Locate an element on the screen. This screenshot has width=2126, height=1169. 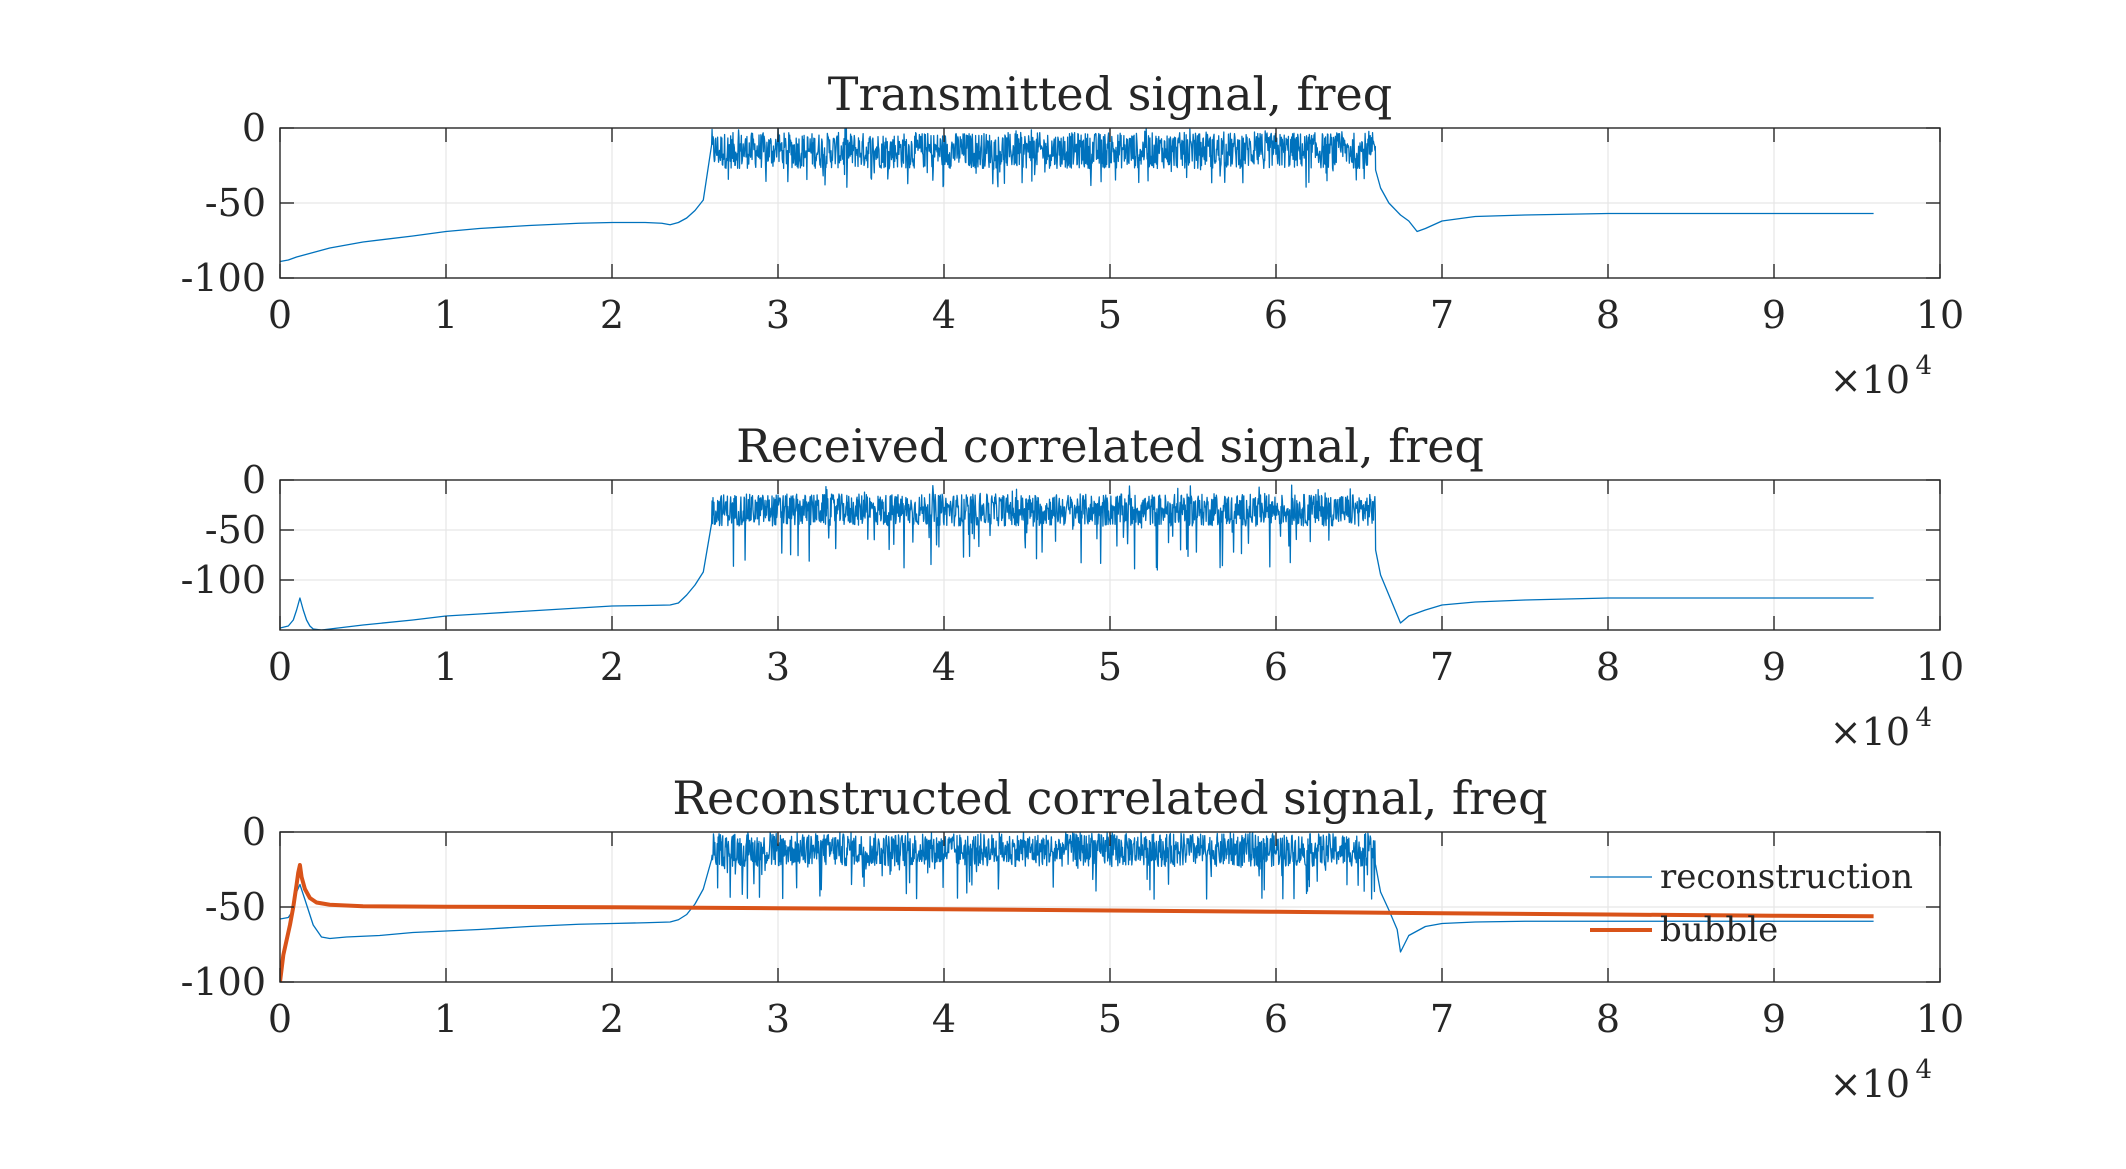
legend-label: bubble is located at coordinates (1719, 930).